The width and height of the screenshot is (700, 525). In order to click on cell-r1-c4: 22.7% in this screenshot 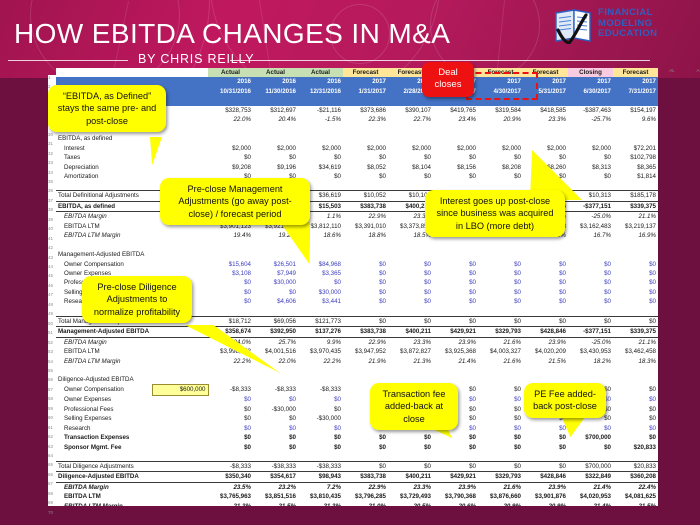, I will do `click(422, 120)`.